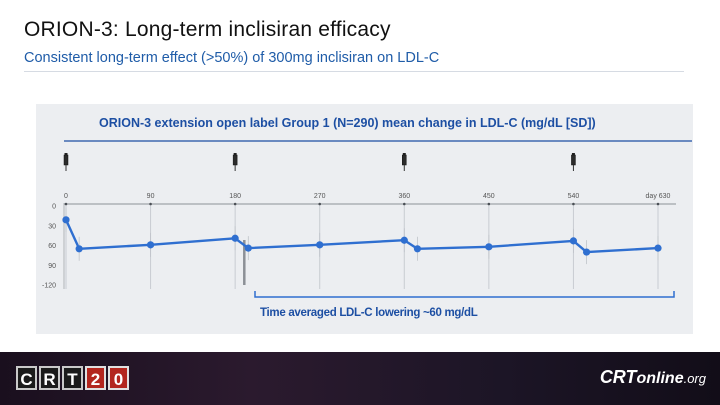  What do you see at coordinates (354, 71) in the screenshot?
I see `title-divider` at bounding box center [354, 71].